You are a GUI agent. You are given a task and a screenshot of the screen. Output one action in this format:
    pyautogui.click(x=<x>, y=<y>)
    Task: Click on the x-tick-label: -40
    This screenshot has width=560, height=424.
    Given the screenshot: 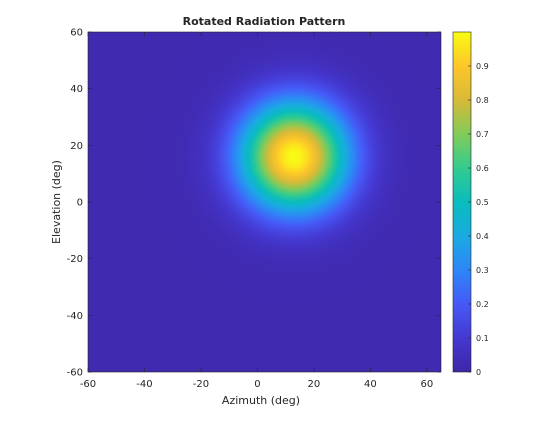 What is the action you would take?
    pyautogui.click(x=144, y=384)
    